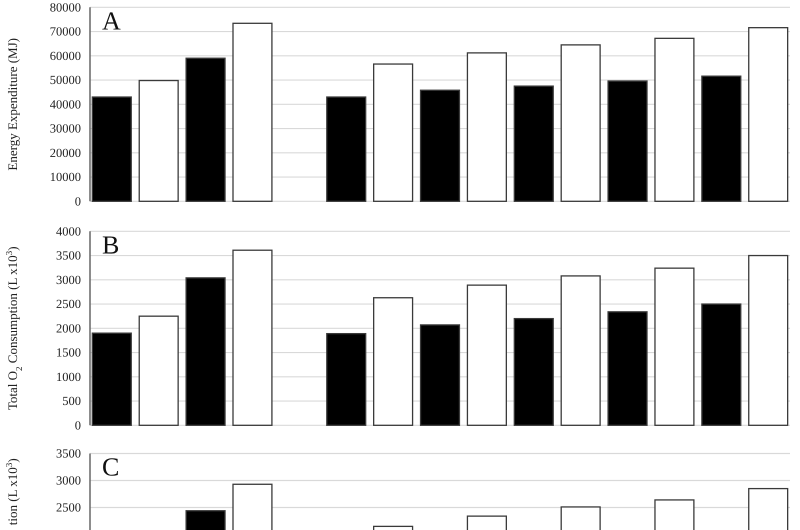  I want to click on y-tick-label: 4000, so click(68, 231).